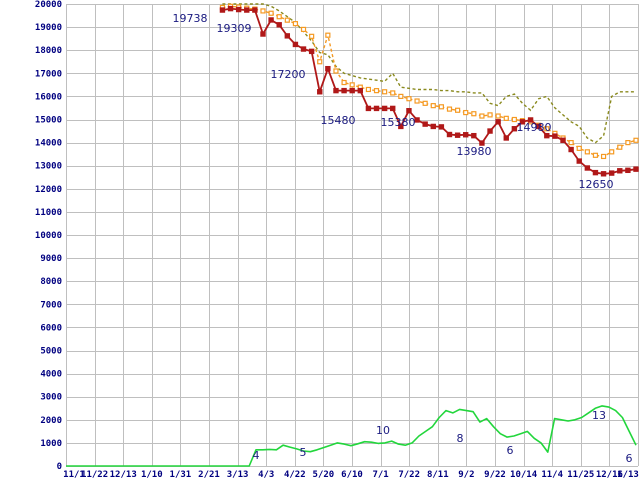  I want to click on y-tick-label: 13000, so click(48, 167).